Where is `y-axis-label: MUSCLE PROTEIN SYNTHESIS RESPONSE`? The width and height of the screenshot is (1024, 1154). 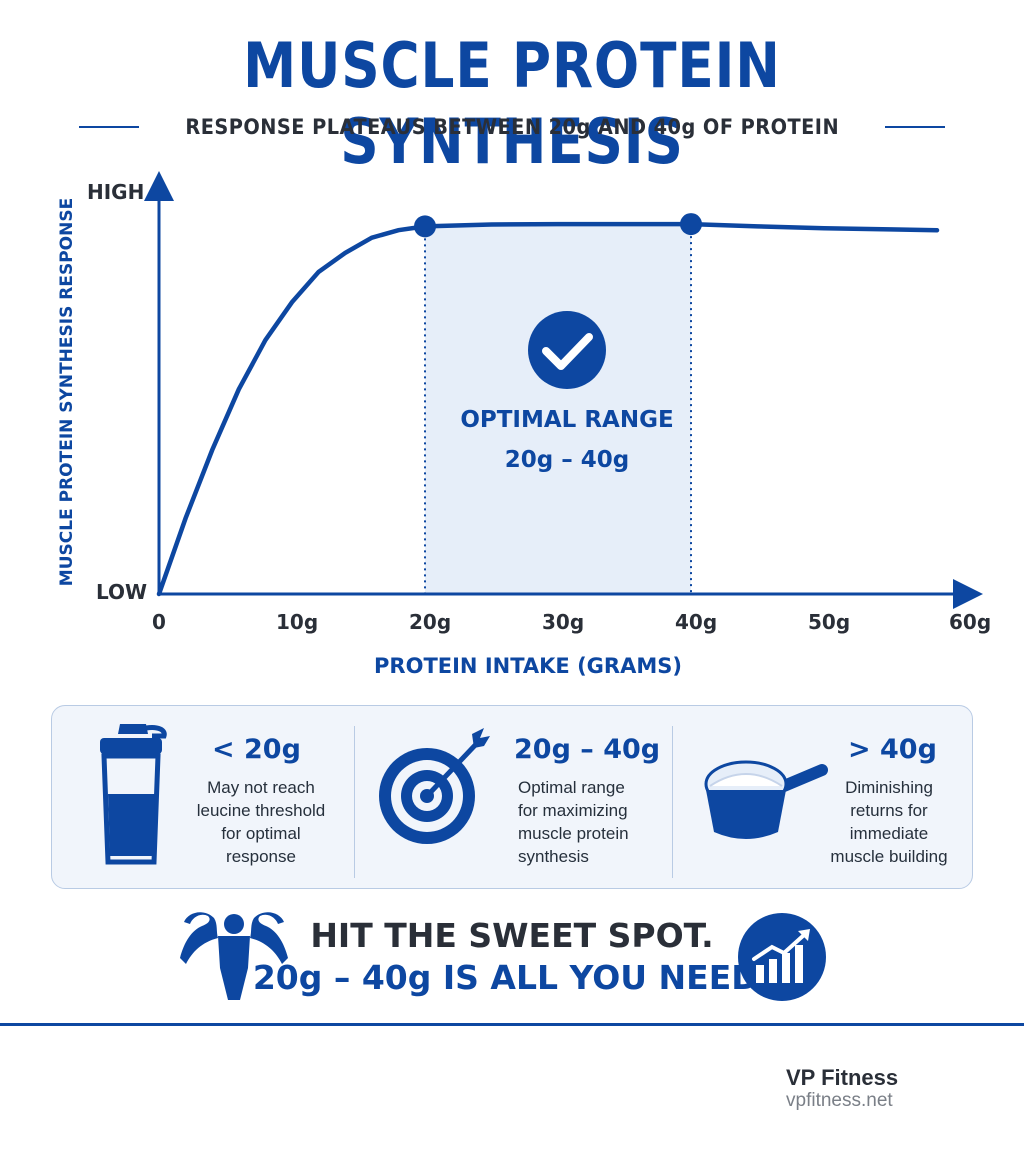
y-axis-label: MUSCLE PROTEIN SYNTHESIS RESPONSE is located at coordinates (67, 392).